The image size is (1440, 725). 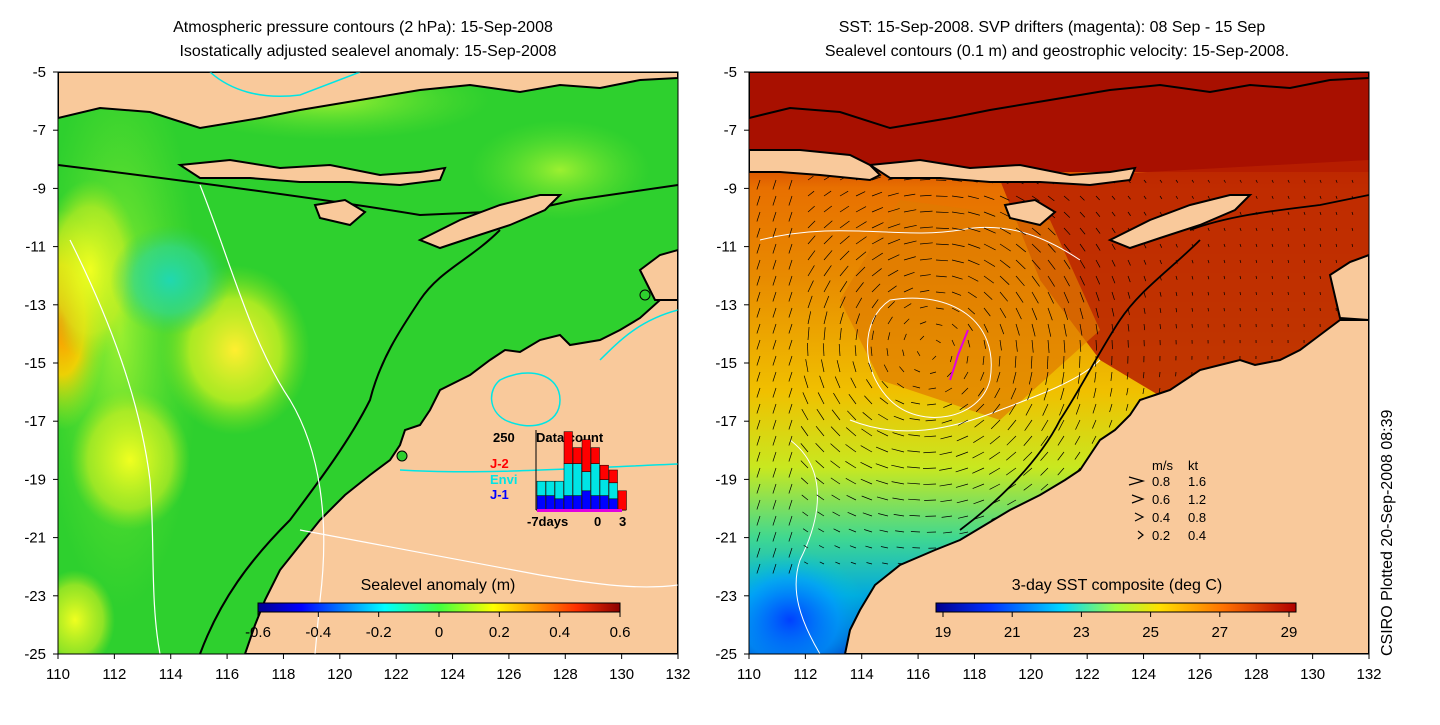 I want to click on velocity-legend-header-kt: kt, so click(x=1193, y=465).